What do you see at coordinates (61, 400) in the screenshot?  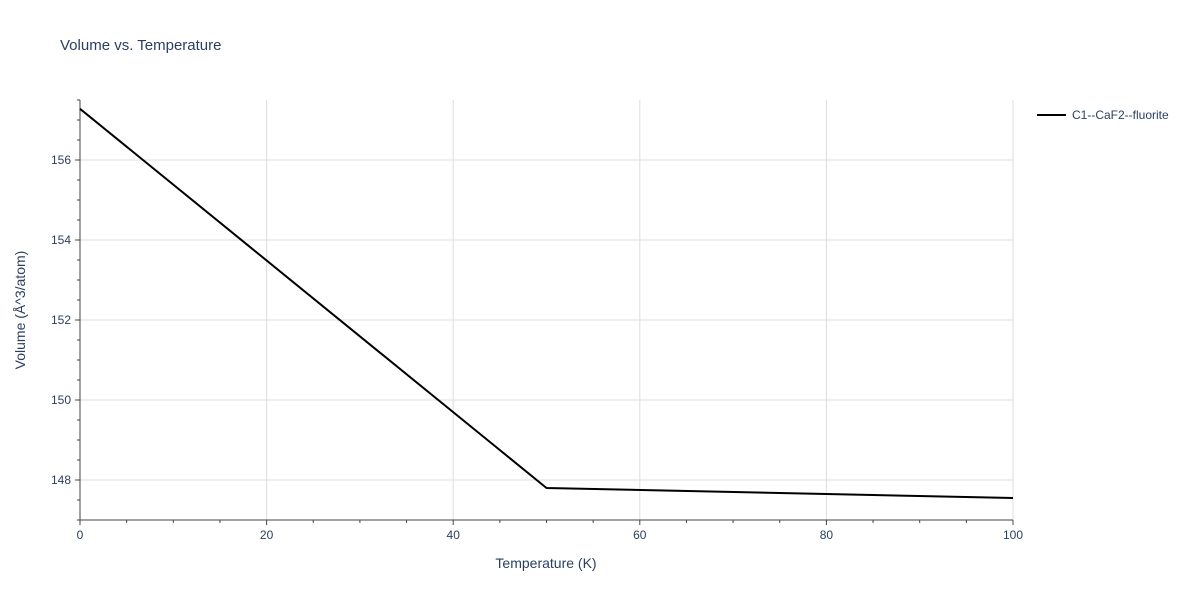 I see `y-tick-label: 150` at bounding box center [61, 400].